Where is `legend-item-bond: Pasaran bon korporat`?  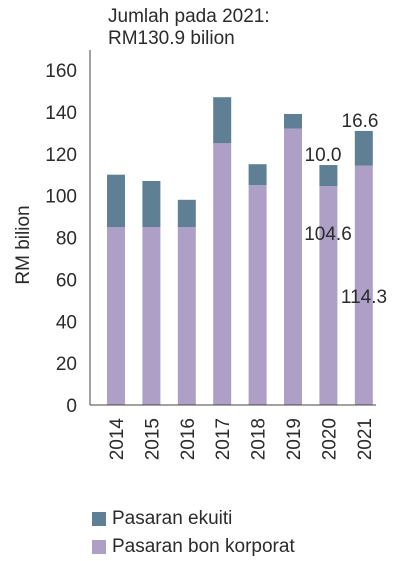 legend-item-bond: Pasaran bon korporat is located at coordinates (193, 547).